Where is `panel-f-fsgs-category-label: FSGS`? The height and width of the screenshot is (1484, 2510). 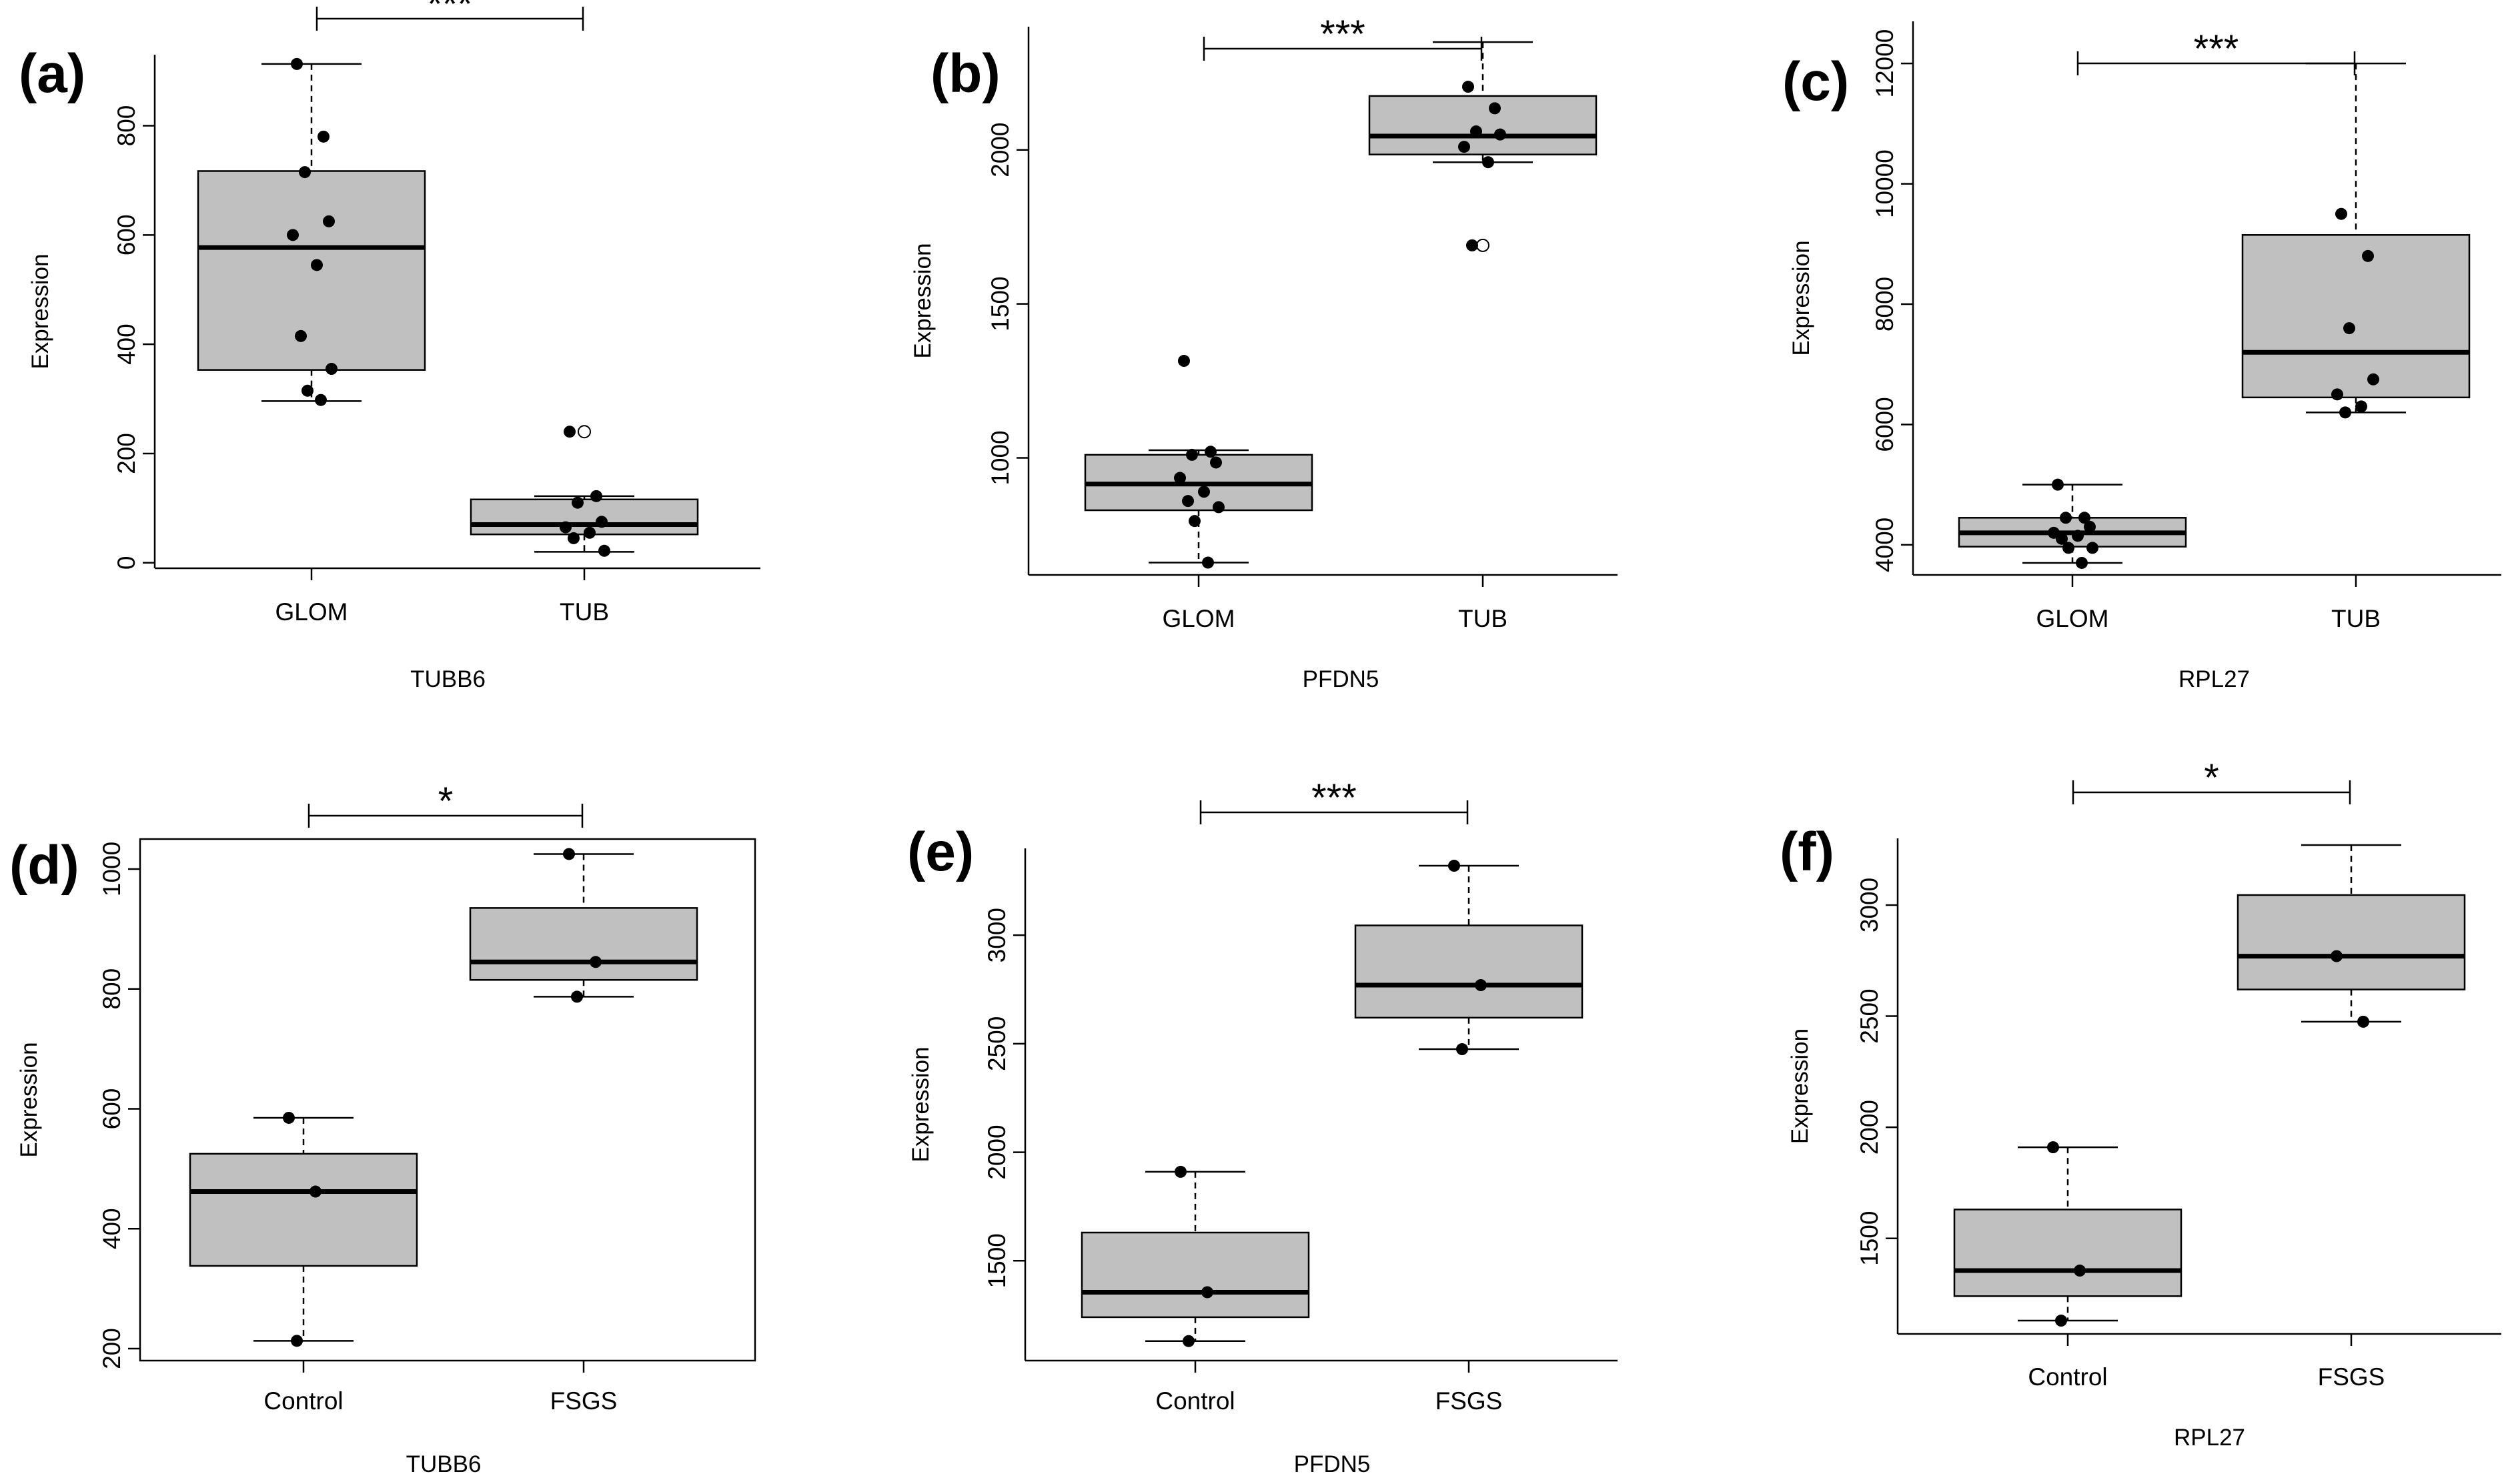 panel-f-fsgs-category-label: FSGS is located at coordinates (2351, 1377).